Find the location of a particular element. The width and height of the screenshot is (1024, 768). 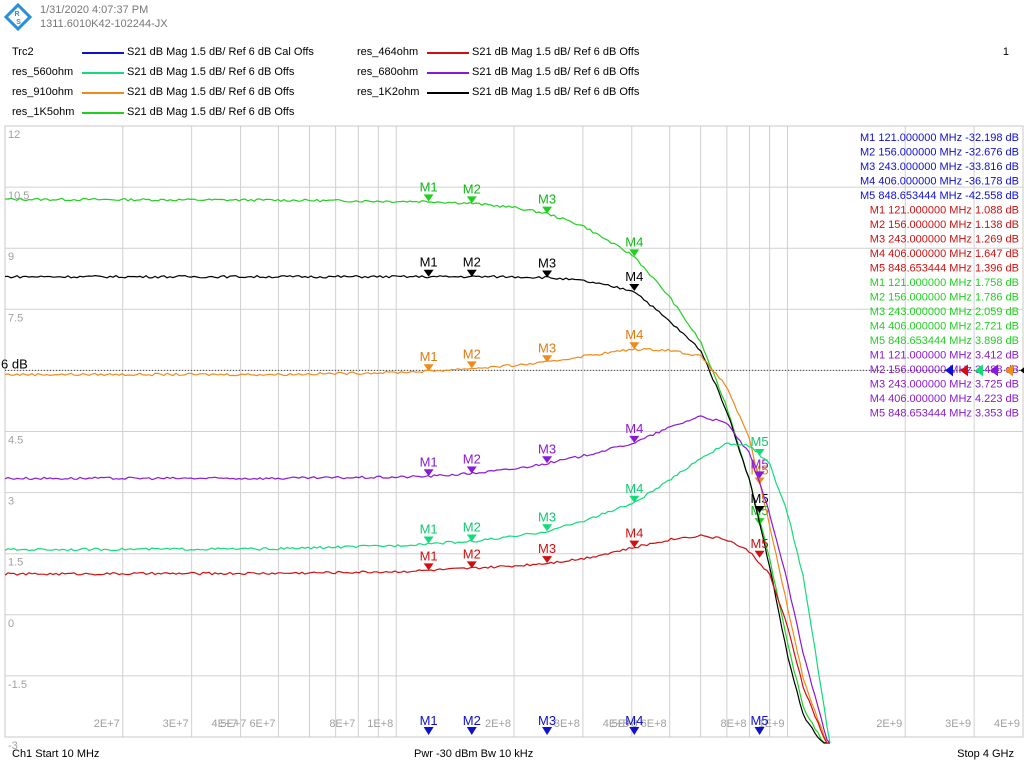

marker-readout-row: M1 121.000000 MHz 1.088 dB is located at coordinates (944, 211).